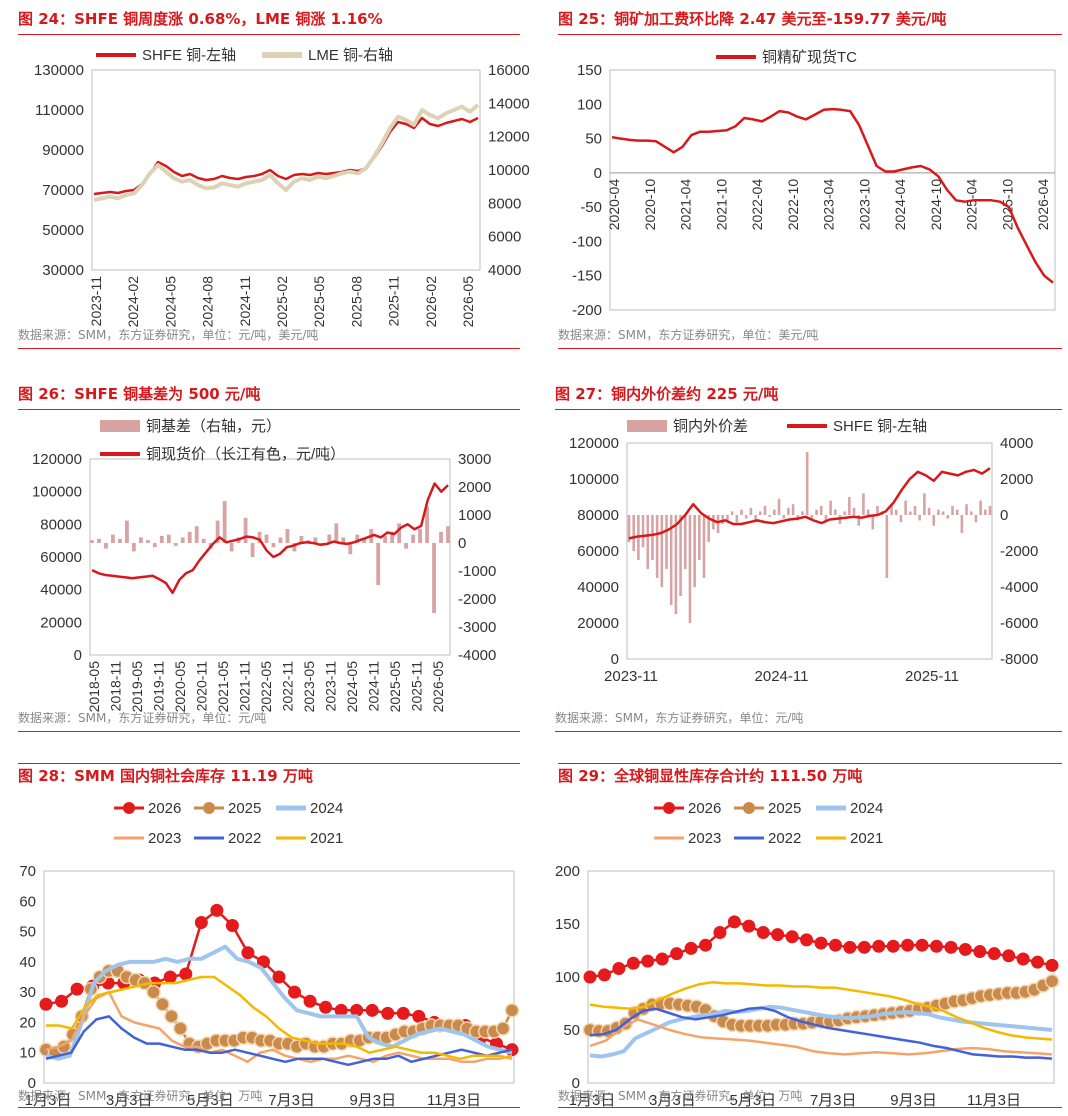 This screenshot has width=1068, height=1116. Describe the element at coordinates (504, 270) in the screenshot. I see `y2-tick-label: 4000` at that location.